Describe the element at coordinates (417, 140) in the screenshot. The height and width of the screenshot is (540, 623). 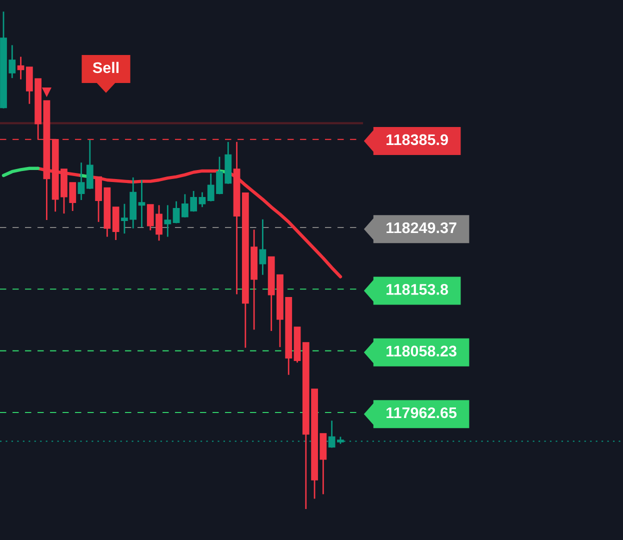
I see `y-tick-label: 118385.9` at that location.